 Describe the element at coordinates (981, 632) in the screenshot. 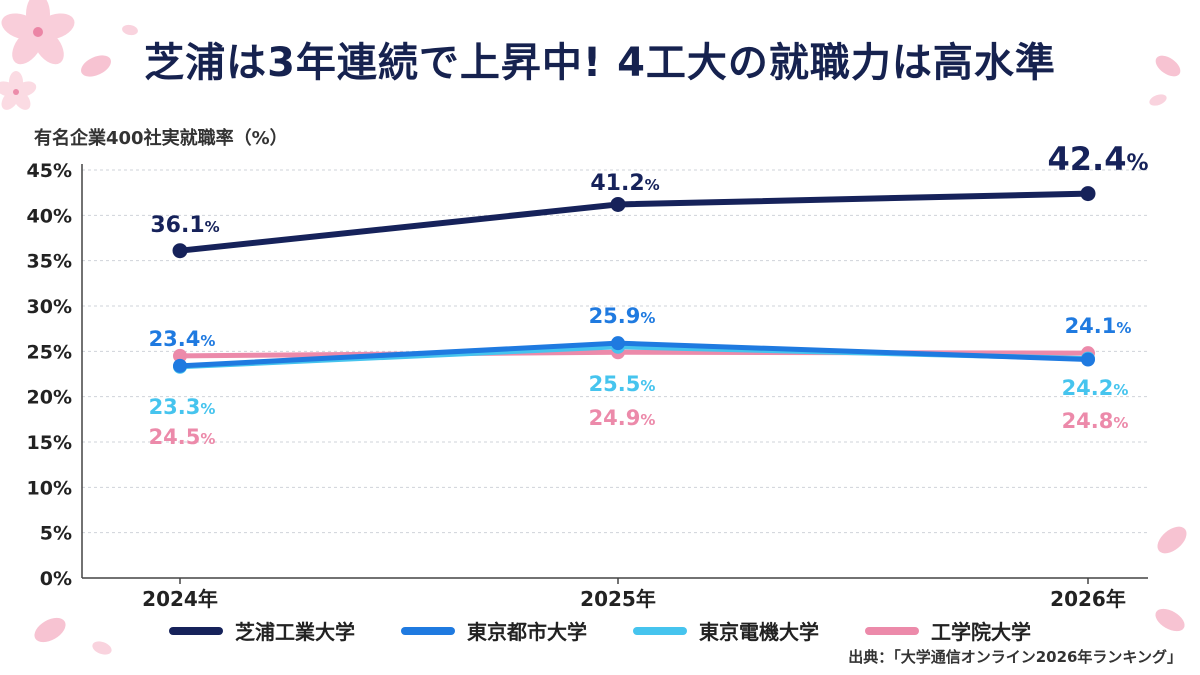

I see `legend-label: 工学院大学` at that location.